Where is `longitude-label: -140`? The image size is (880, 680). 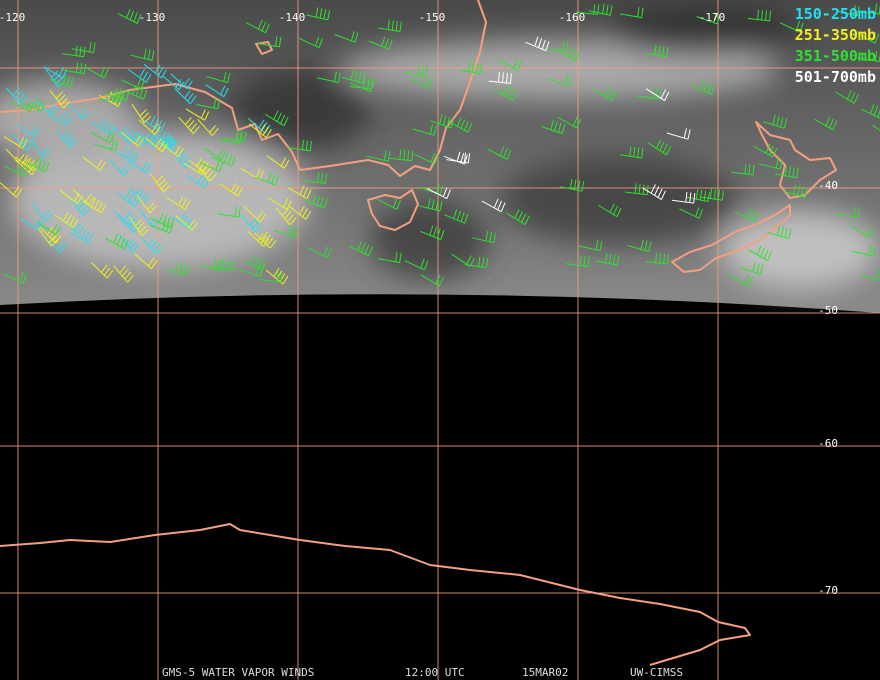
longitude-label: -140 is located at coordinates (292, 17).